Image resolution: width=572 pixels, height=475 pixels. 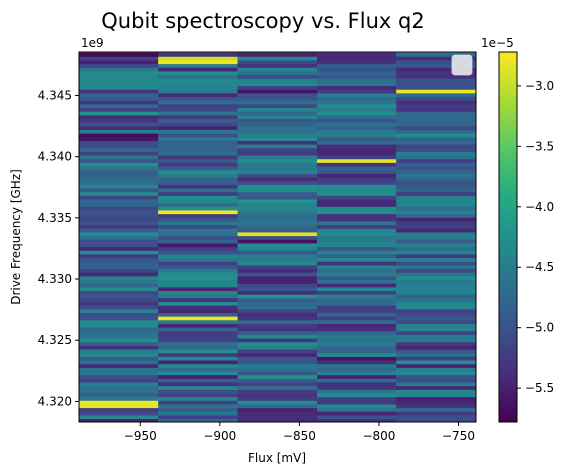 What do you see at coordinates (539, 388) in the screenshot?
I see `colorbar-tick-label: −5.5` at bounding box center [539, 388].